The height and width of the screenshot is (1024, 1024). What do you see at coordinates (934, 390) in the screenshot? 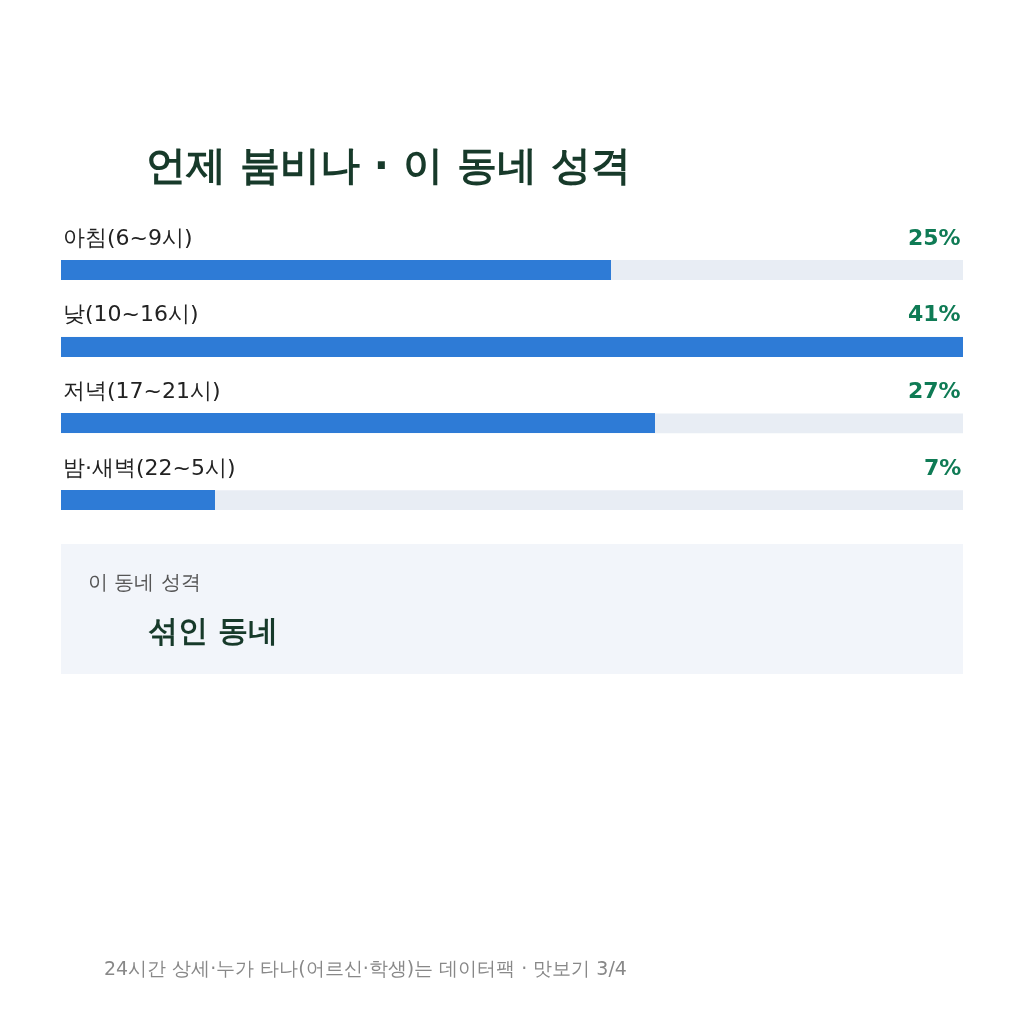
I see `data-label: 27%` at bounding box center [934, 390].